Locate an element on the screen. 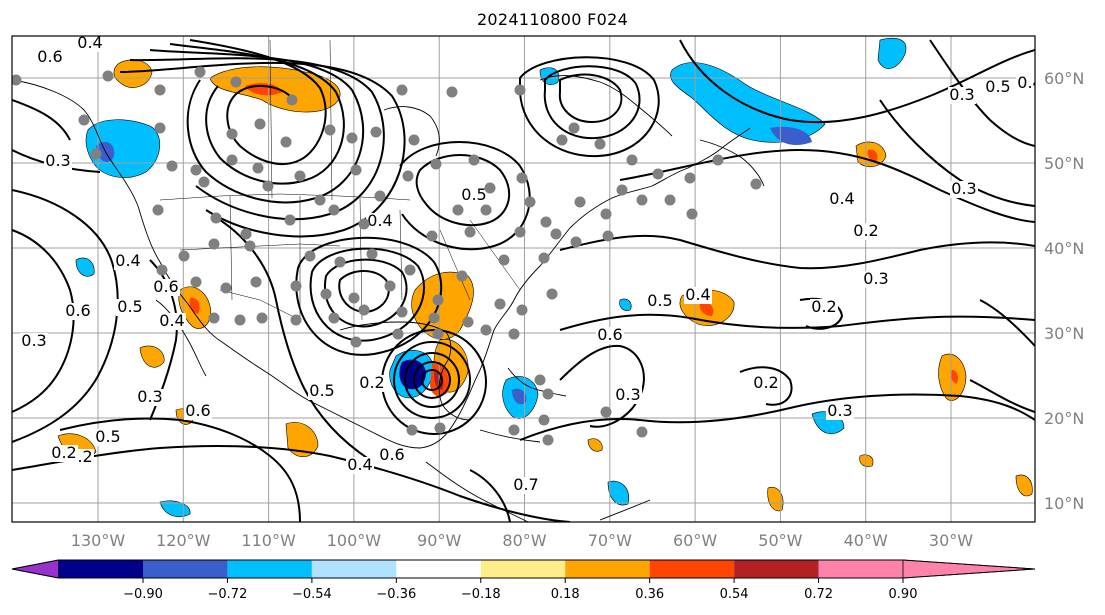 This screenshot has height=615, width=1105. longitude-tick-label: 30°W is located at coordinates (951, 540).